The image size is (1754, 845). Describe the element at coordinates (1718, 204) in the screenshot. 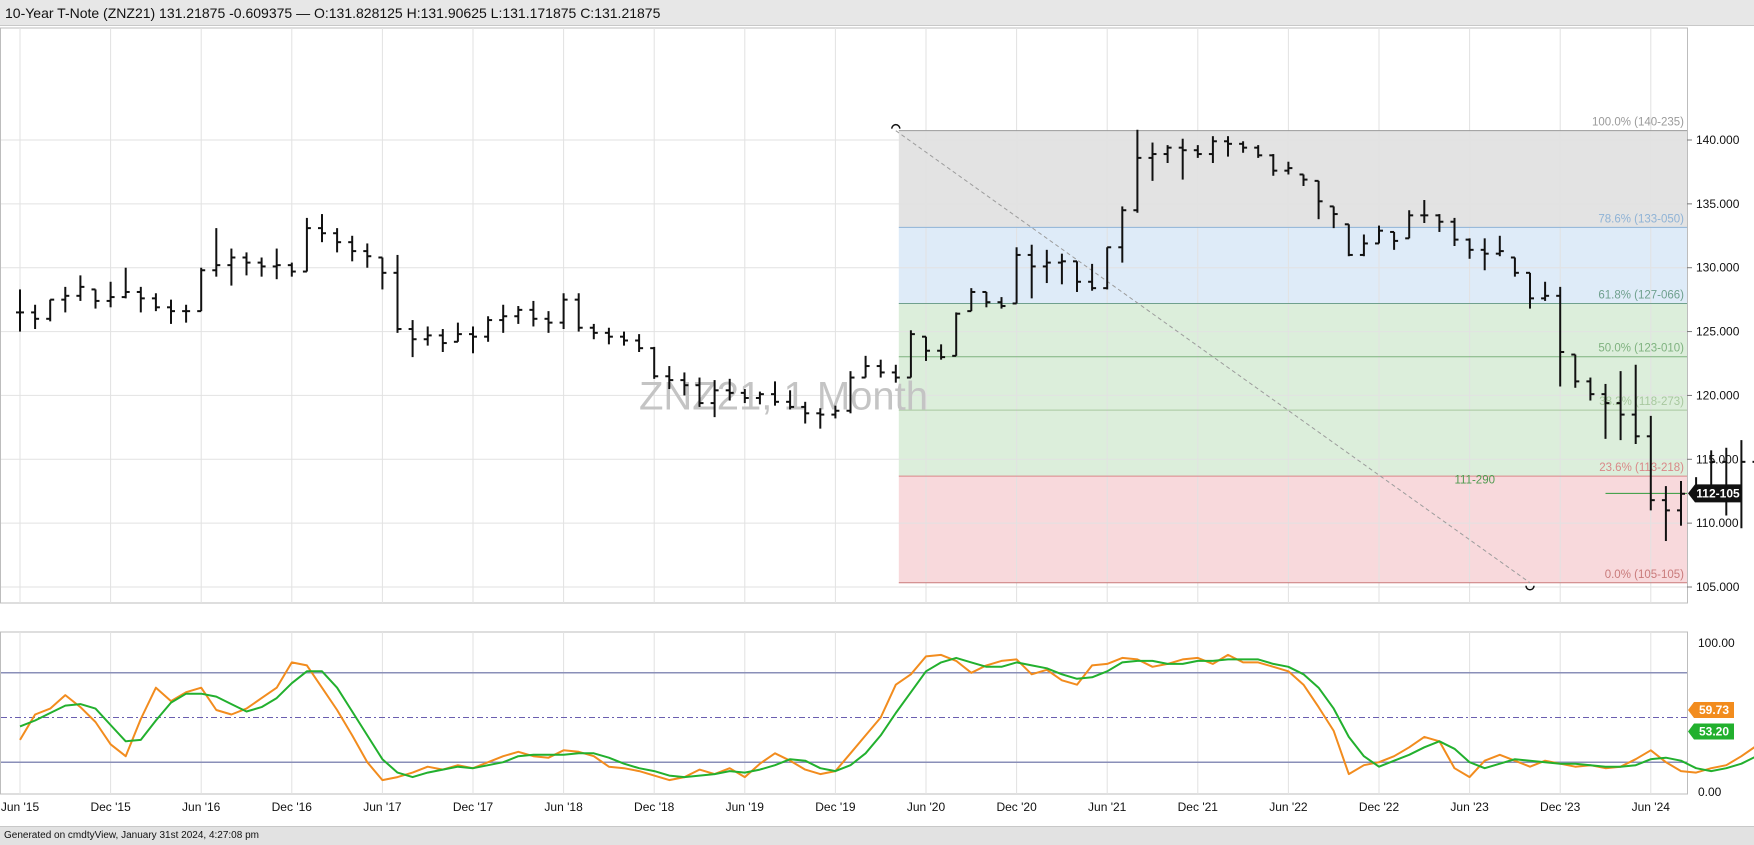

I see `y-tick-label: 135.000` at that location.